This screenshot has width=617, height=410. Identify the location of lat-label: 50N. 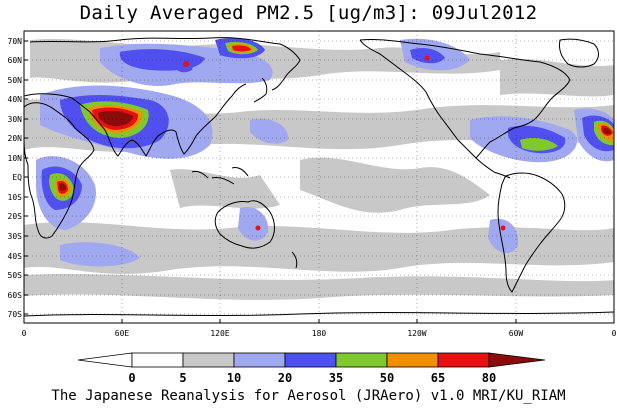
(15, 80).